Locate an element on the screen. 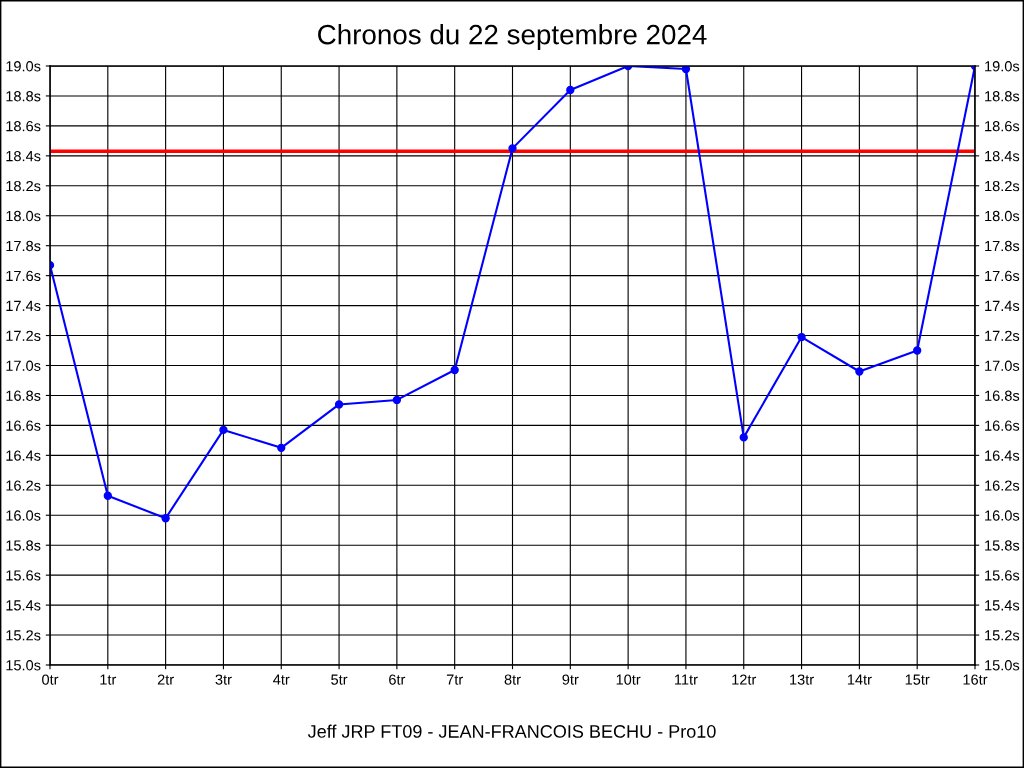 This screenshot has height=768, width=1024. x-tick-label: 16tr is located at coordinates (975, 679).